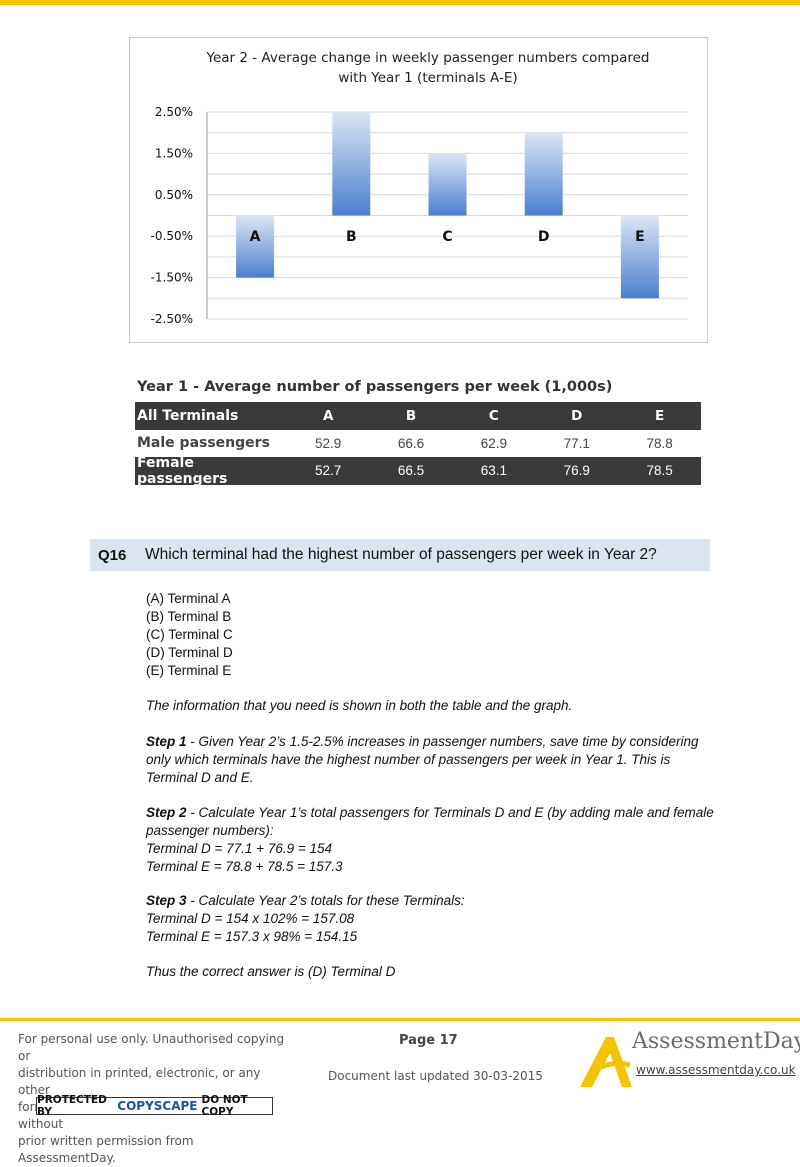 The image size is (800, 1167). Describe the element at coordinates (659, 443) in the screenshot. I see `table-cell: 78.8` at that location.